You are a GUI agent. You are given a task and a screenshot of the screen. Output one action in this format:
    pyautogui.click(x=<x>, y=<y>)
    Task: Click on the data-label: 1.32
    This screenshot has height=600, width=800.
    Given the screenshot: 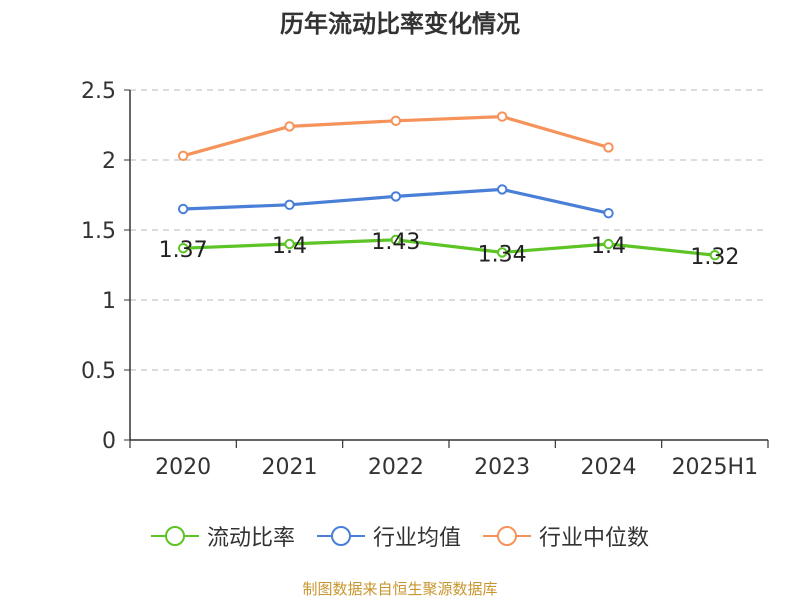 What is the action you would take?
    pyautogui.click(x=714, y=257)
    